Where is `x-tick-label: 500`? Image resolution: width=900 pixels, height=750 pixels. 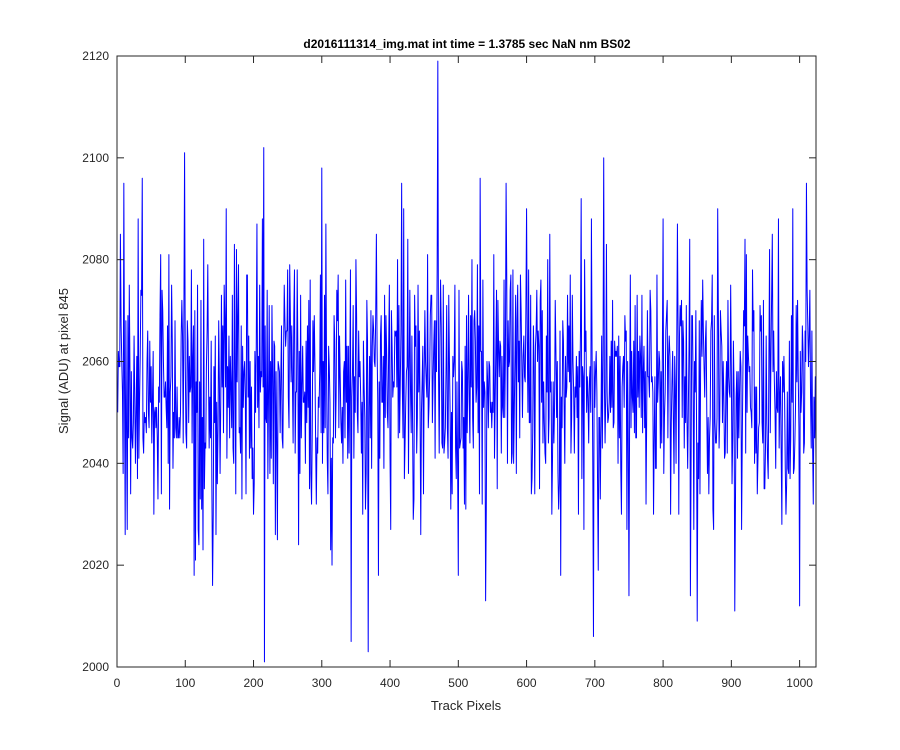
x-tick-label: 500 is located at coordinates (458, 683).